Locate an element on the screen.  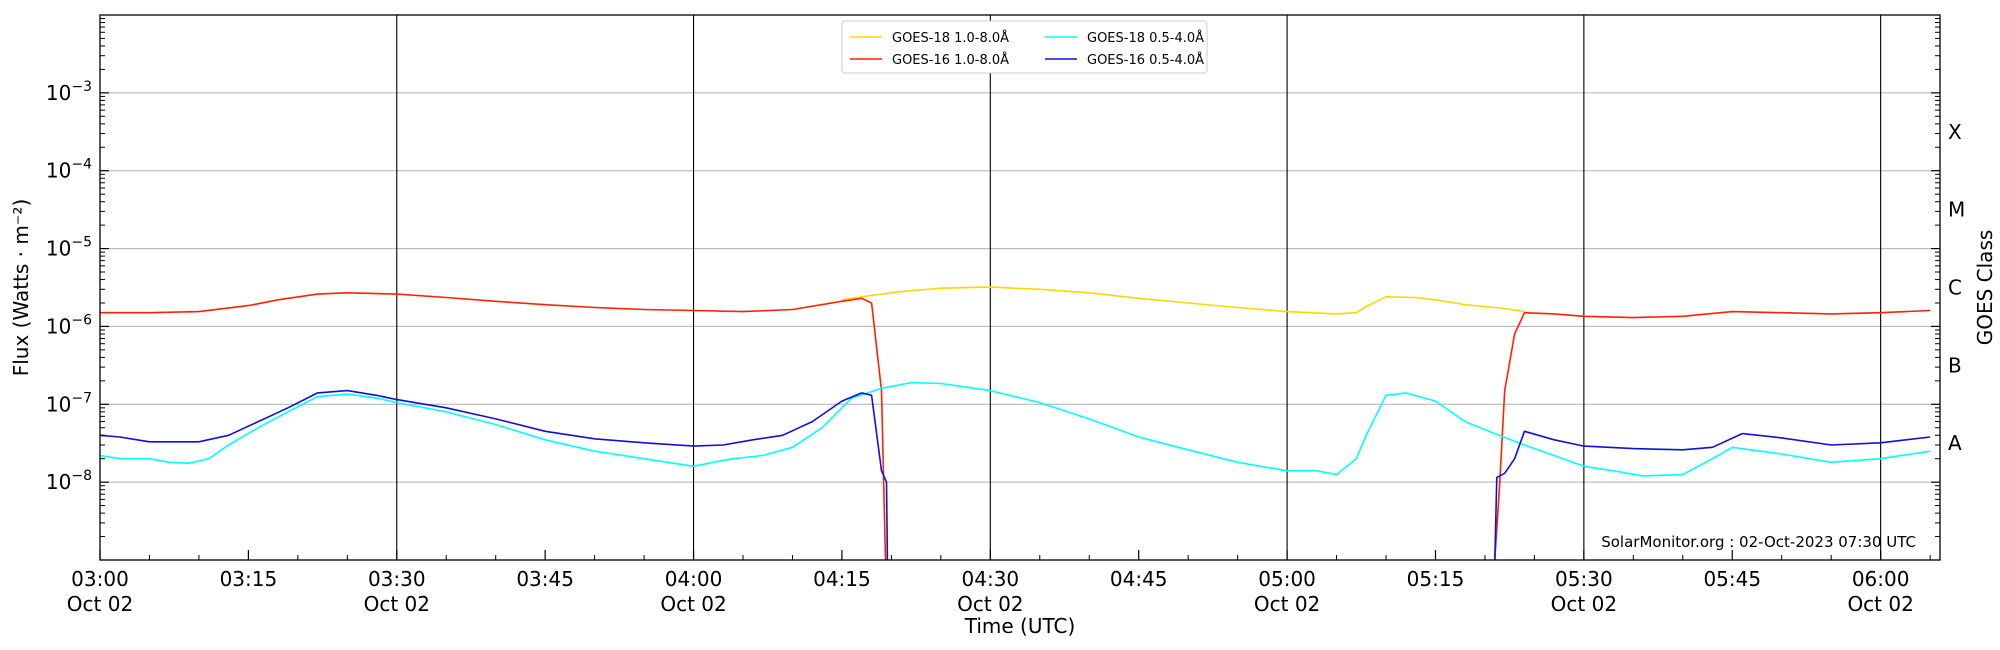
y-tick-label: 10⁻⁵ is located at coordinates (69, 248).